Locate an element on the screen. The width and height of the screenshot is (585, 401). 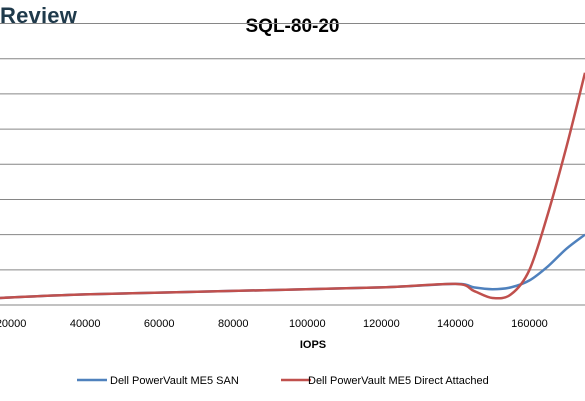
x-axis-title: IOPS is located at coordinates (313, 345).